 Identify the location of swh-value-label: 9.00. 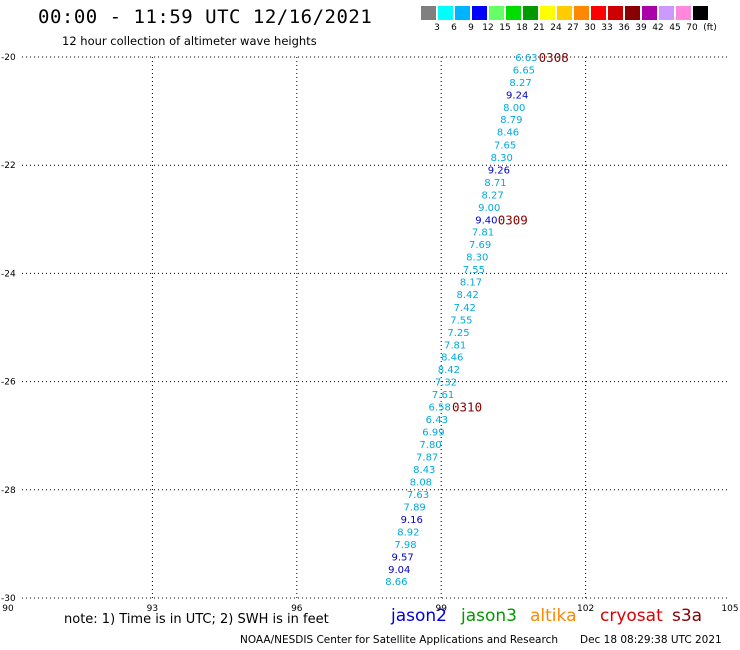
(489, 208).